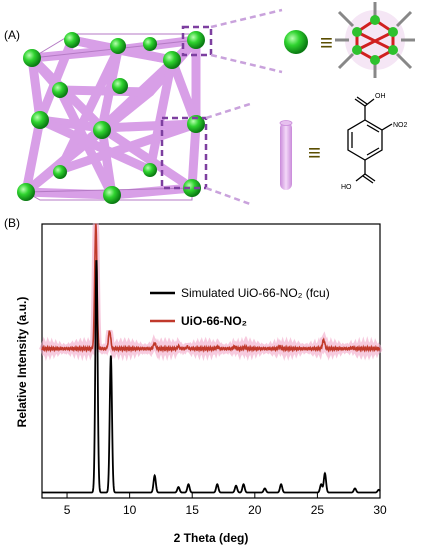 This screenshot has height=555, width=423. What do you see at coordinates (211, 538) in the screenshot?
I see `x-axis-label: 2 Theta (deg)` at bounding box center [211, 538].